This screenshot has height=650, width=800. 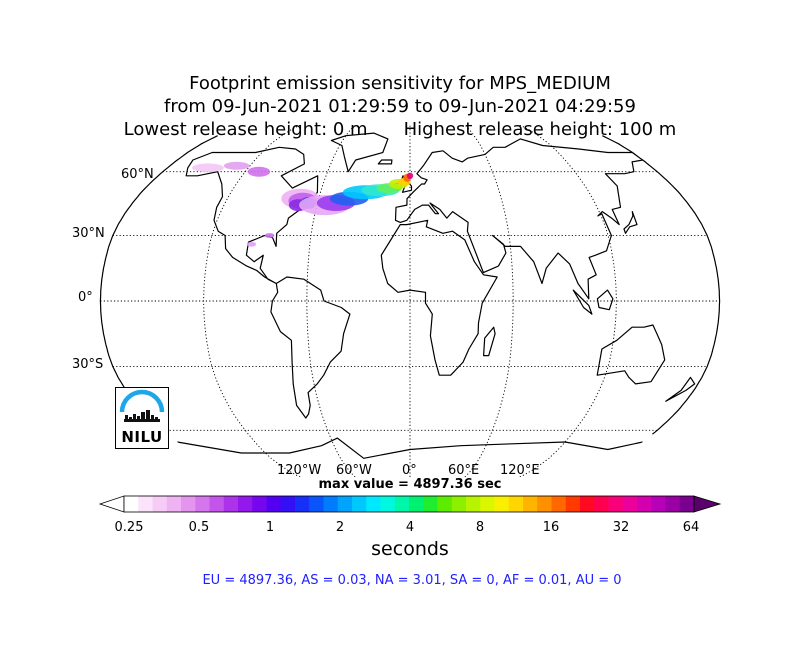 What do you see at coordinates (85, 297) in the screenshot?
I see `lat-label-0: 0°` at bounding box center [85, 297].